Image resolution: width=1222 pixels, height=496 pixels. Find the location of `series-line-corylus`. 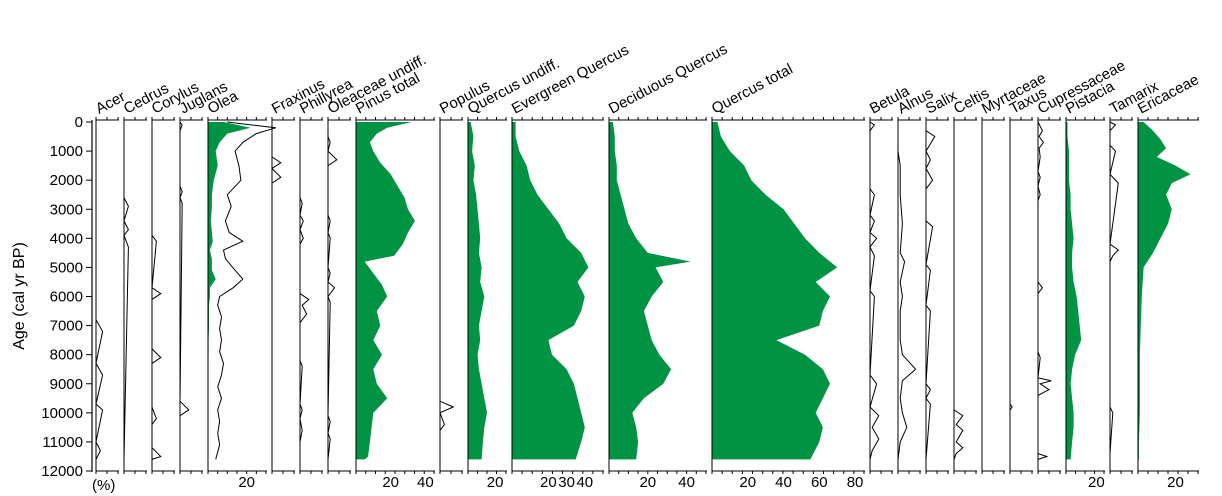

series-line-corylus is located at coordinates (156, 291).